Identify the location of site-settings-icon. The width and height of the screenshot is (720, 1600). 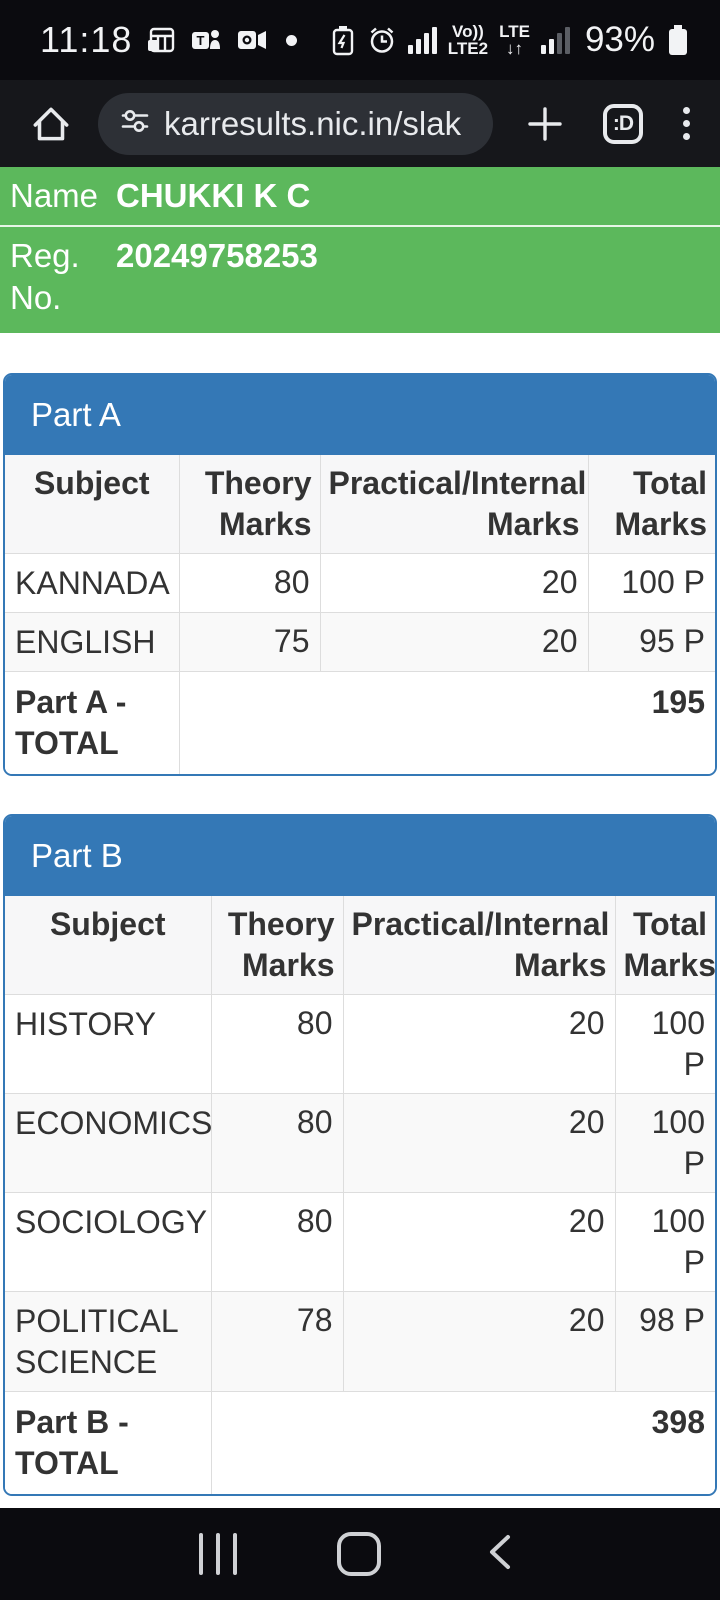
(135, 123).